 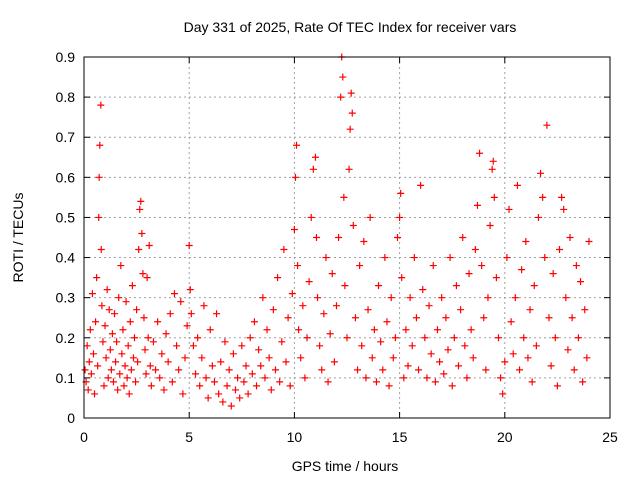 What do you see at coordinates (189, 437) in the screenshot?
I see `x-tick-label: 5` at bounding box center [189, 437].